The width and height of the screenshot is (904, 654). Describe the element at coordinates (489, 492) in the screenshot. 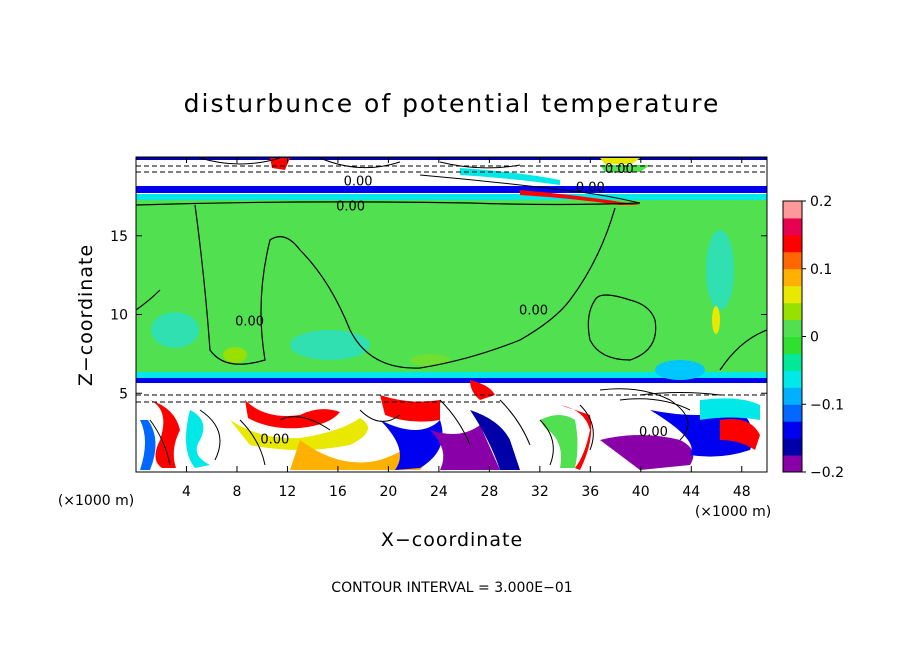

I see `x-tick-label: 28` at that location.